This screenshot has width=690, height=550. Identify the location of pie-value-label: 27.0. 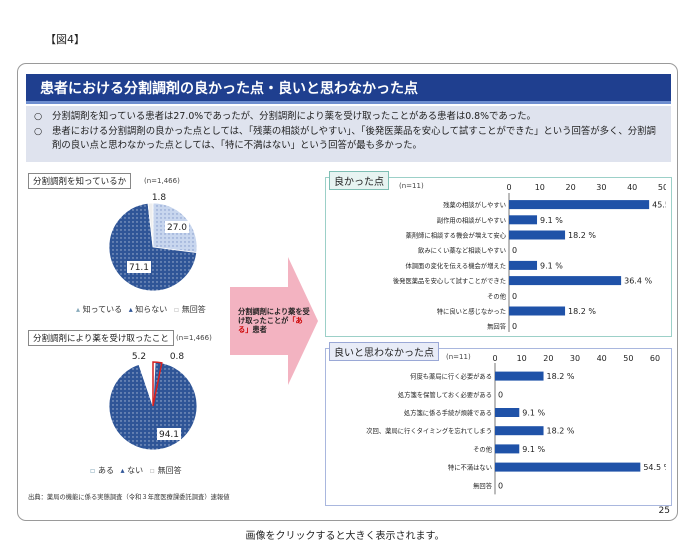
(177, 228).